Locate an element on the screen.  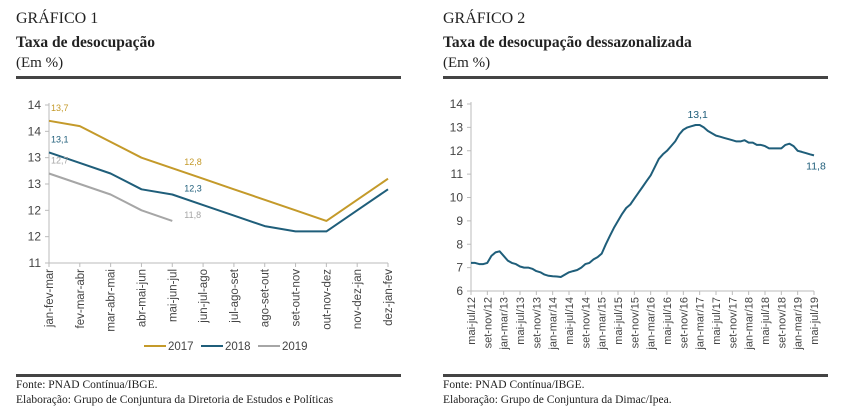
x-tick-label: abr-mai-jun is located at coordinates (142, 298).